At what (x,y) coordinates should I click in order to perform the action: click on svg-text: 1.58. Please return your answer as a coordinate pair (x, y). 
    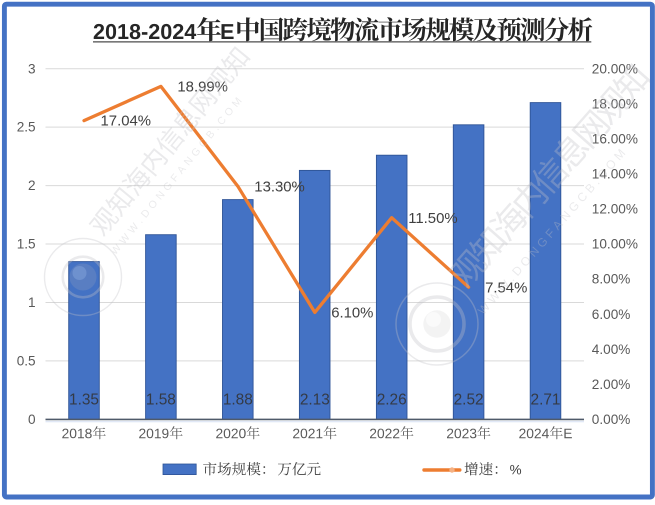
    Looking at the image, I should click on (161, 400).